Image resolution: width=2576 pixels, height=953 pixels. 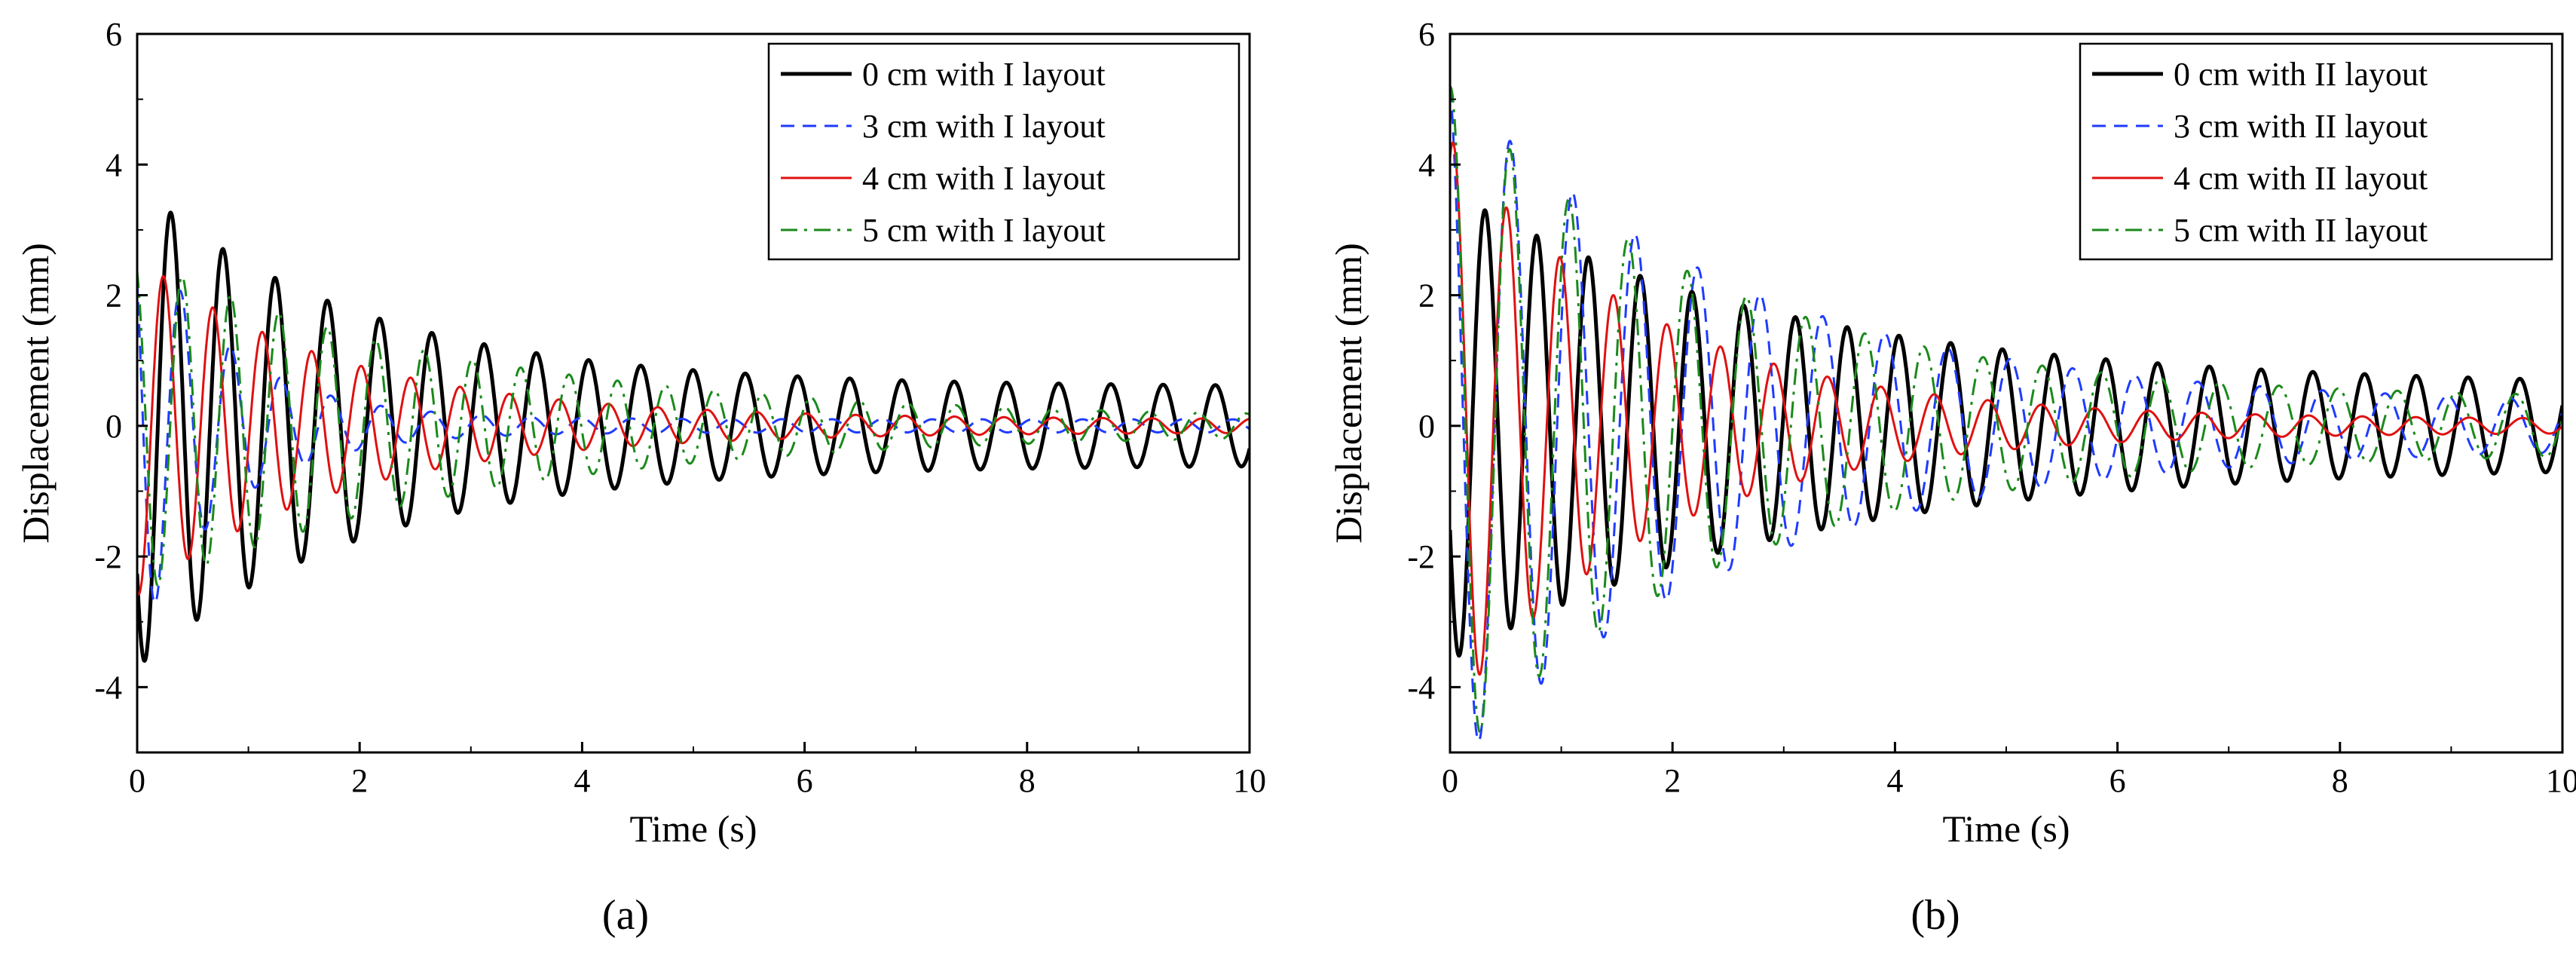 What do you see at coordinates (2301, 230) in the screenshot?
I see `legend-entry: 5 cm with II layout` at bounding box center [2301, 230].